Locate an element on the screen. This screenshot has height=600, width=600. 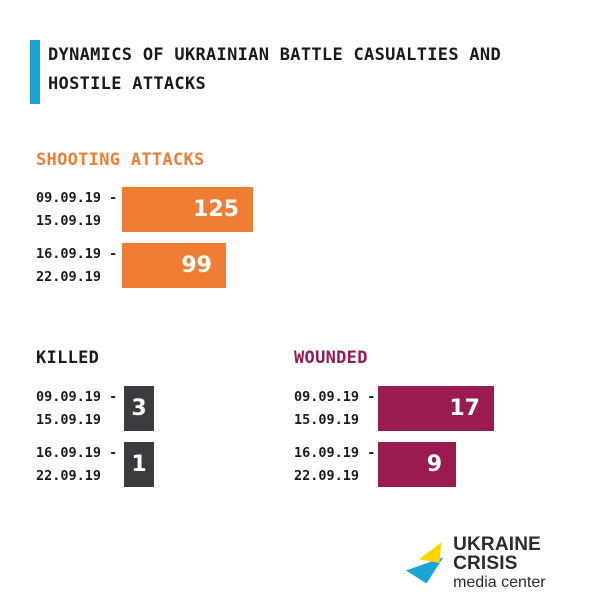
wounded-bar-2: 9 is located at coordinates (417, 464).